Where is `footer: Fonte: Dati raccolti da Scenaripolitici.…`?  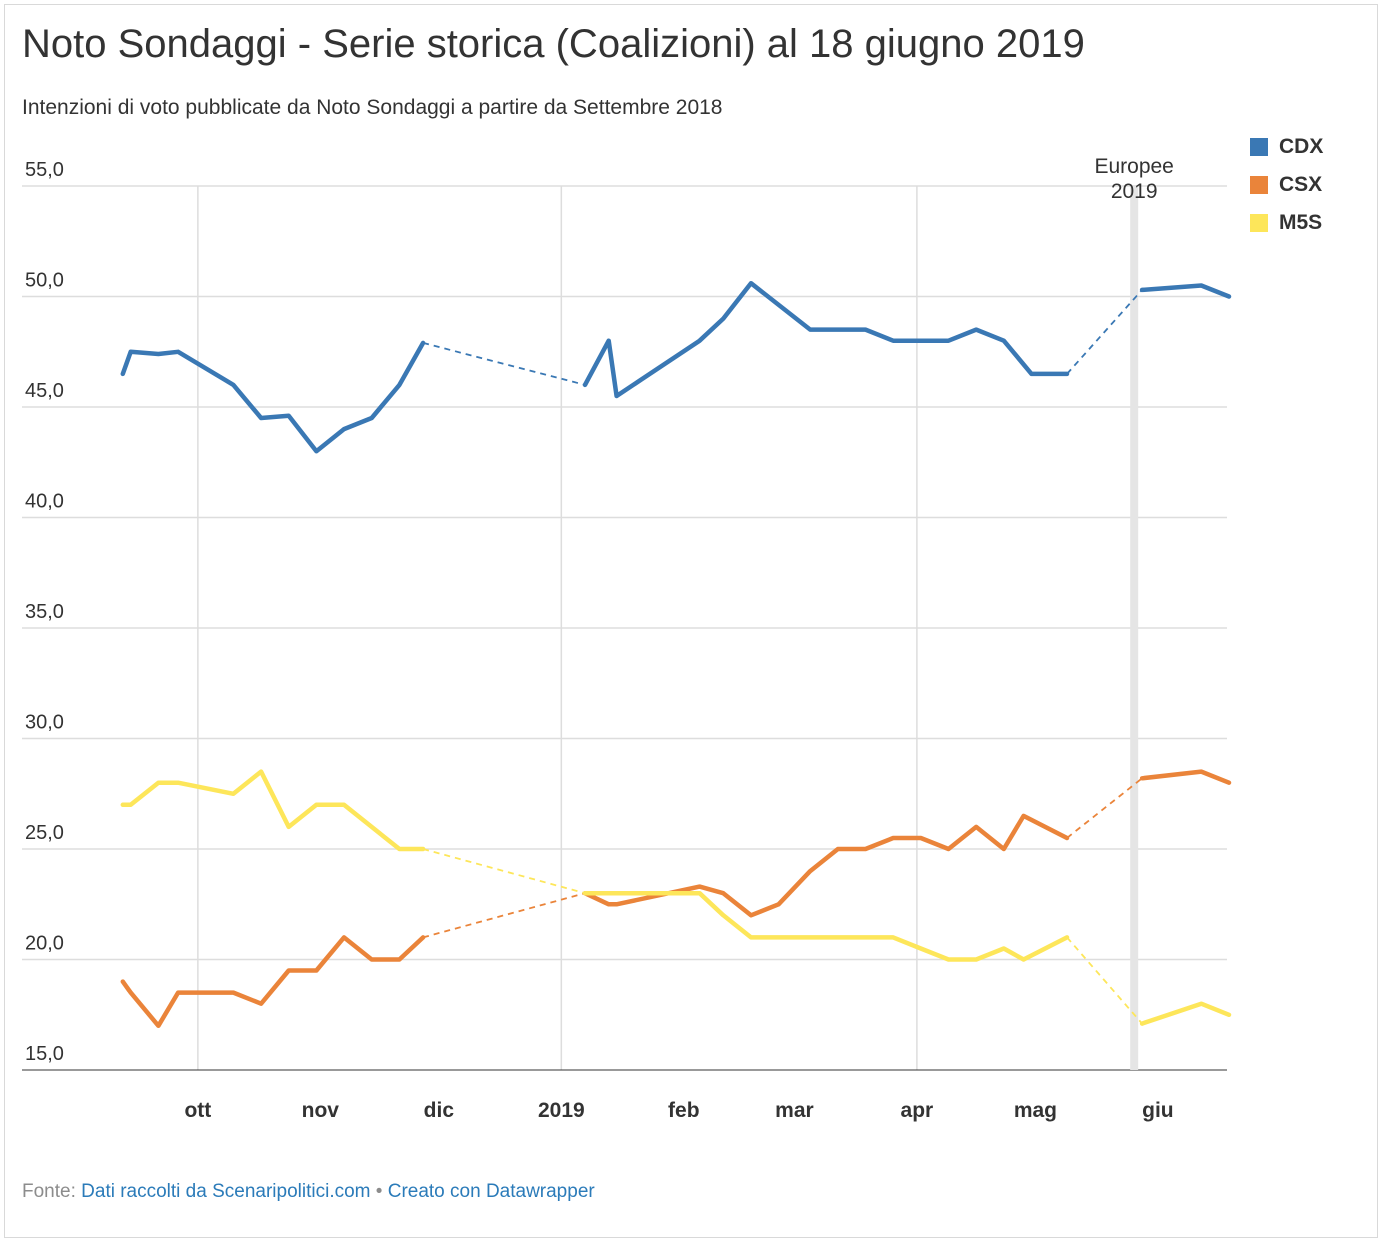
footer: Fonte: Dati raccolti da Scenaripolitici.… is located at coordinates (308, 1192).